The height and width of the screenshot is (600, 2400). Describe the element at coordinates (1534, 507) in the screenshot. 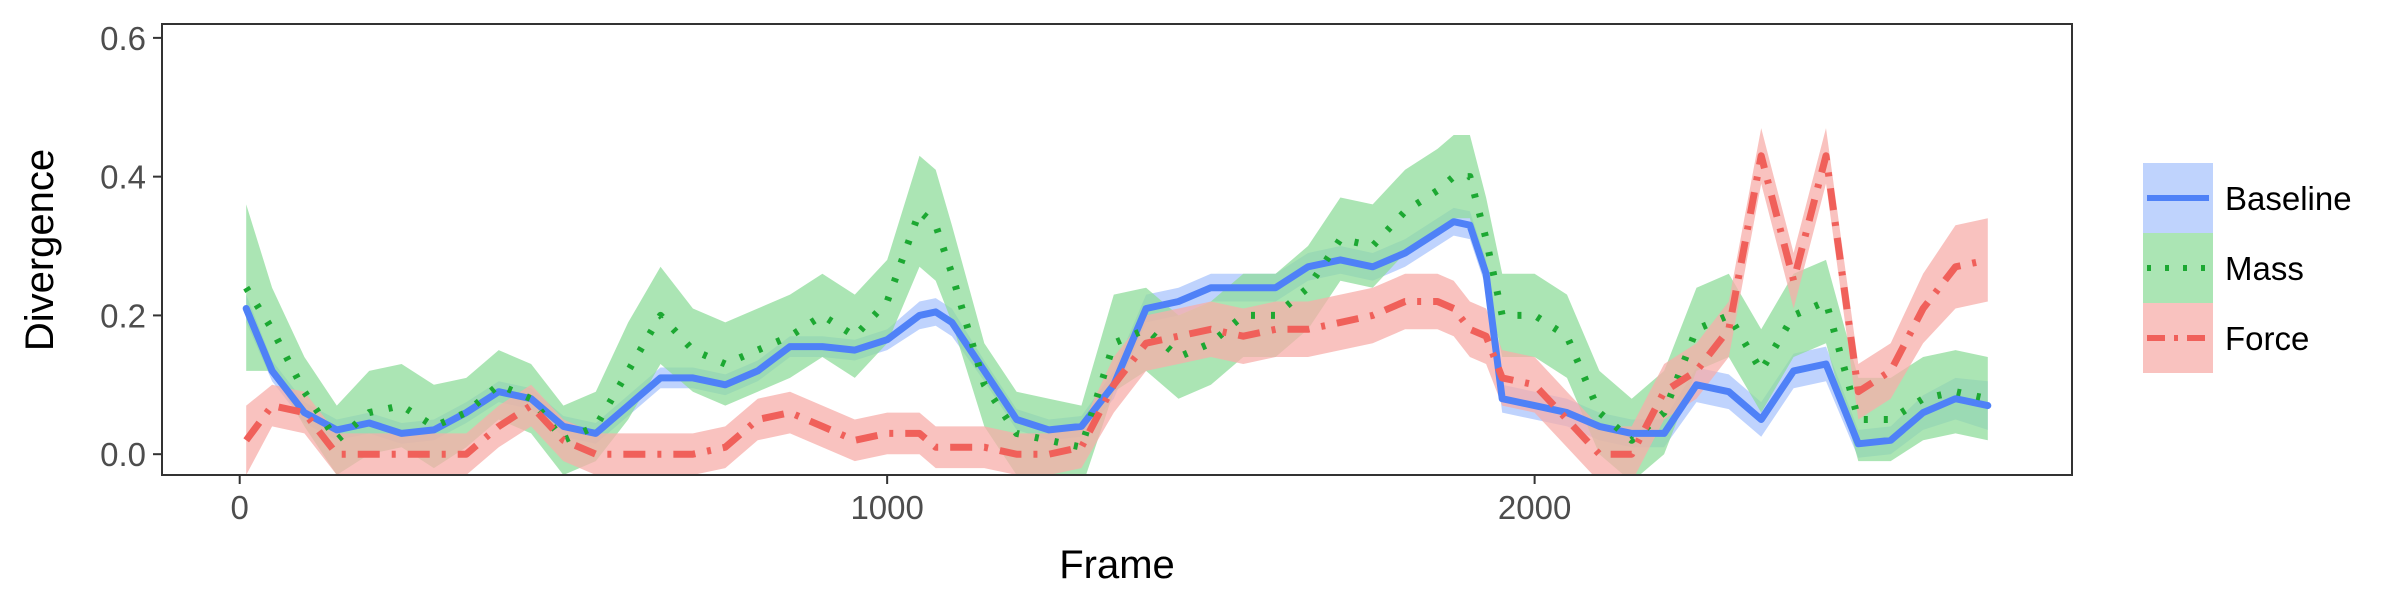

I see `x-tick-label: 2000` at that location.